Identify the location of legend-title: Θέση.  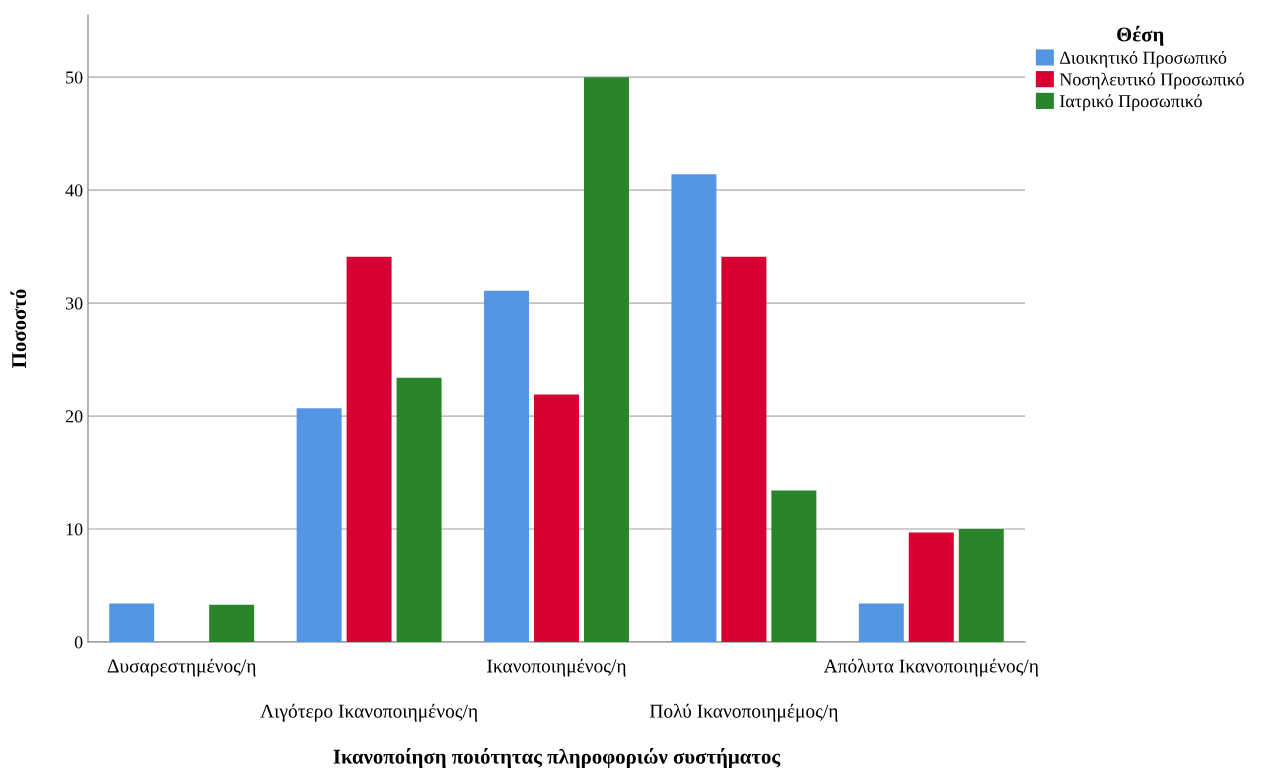
(1140, 35).